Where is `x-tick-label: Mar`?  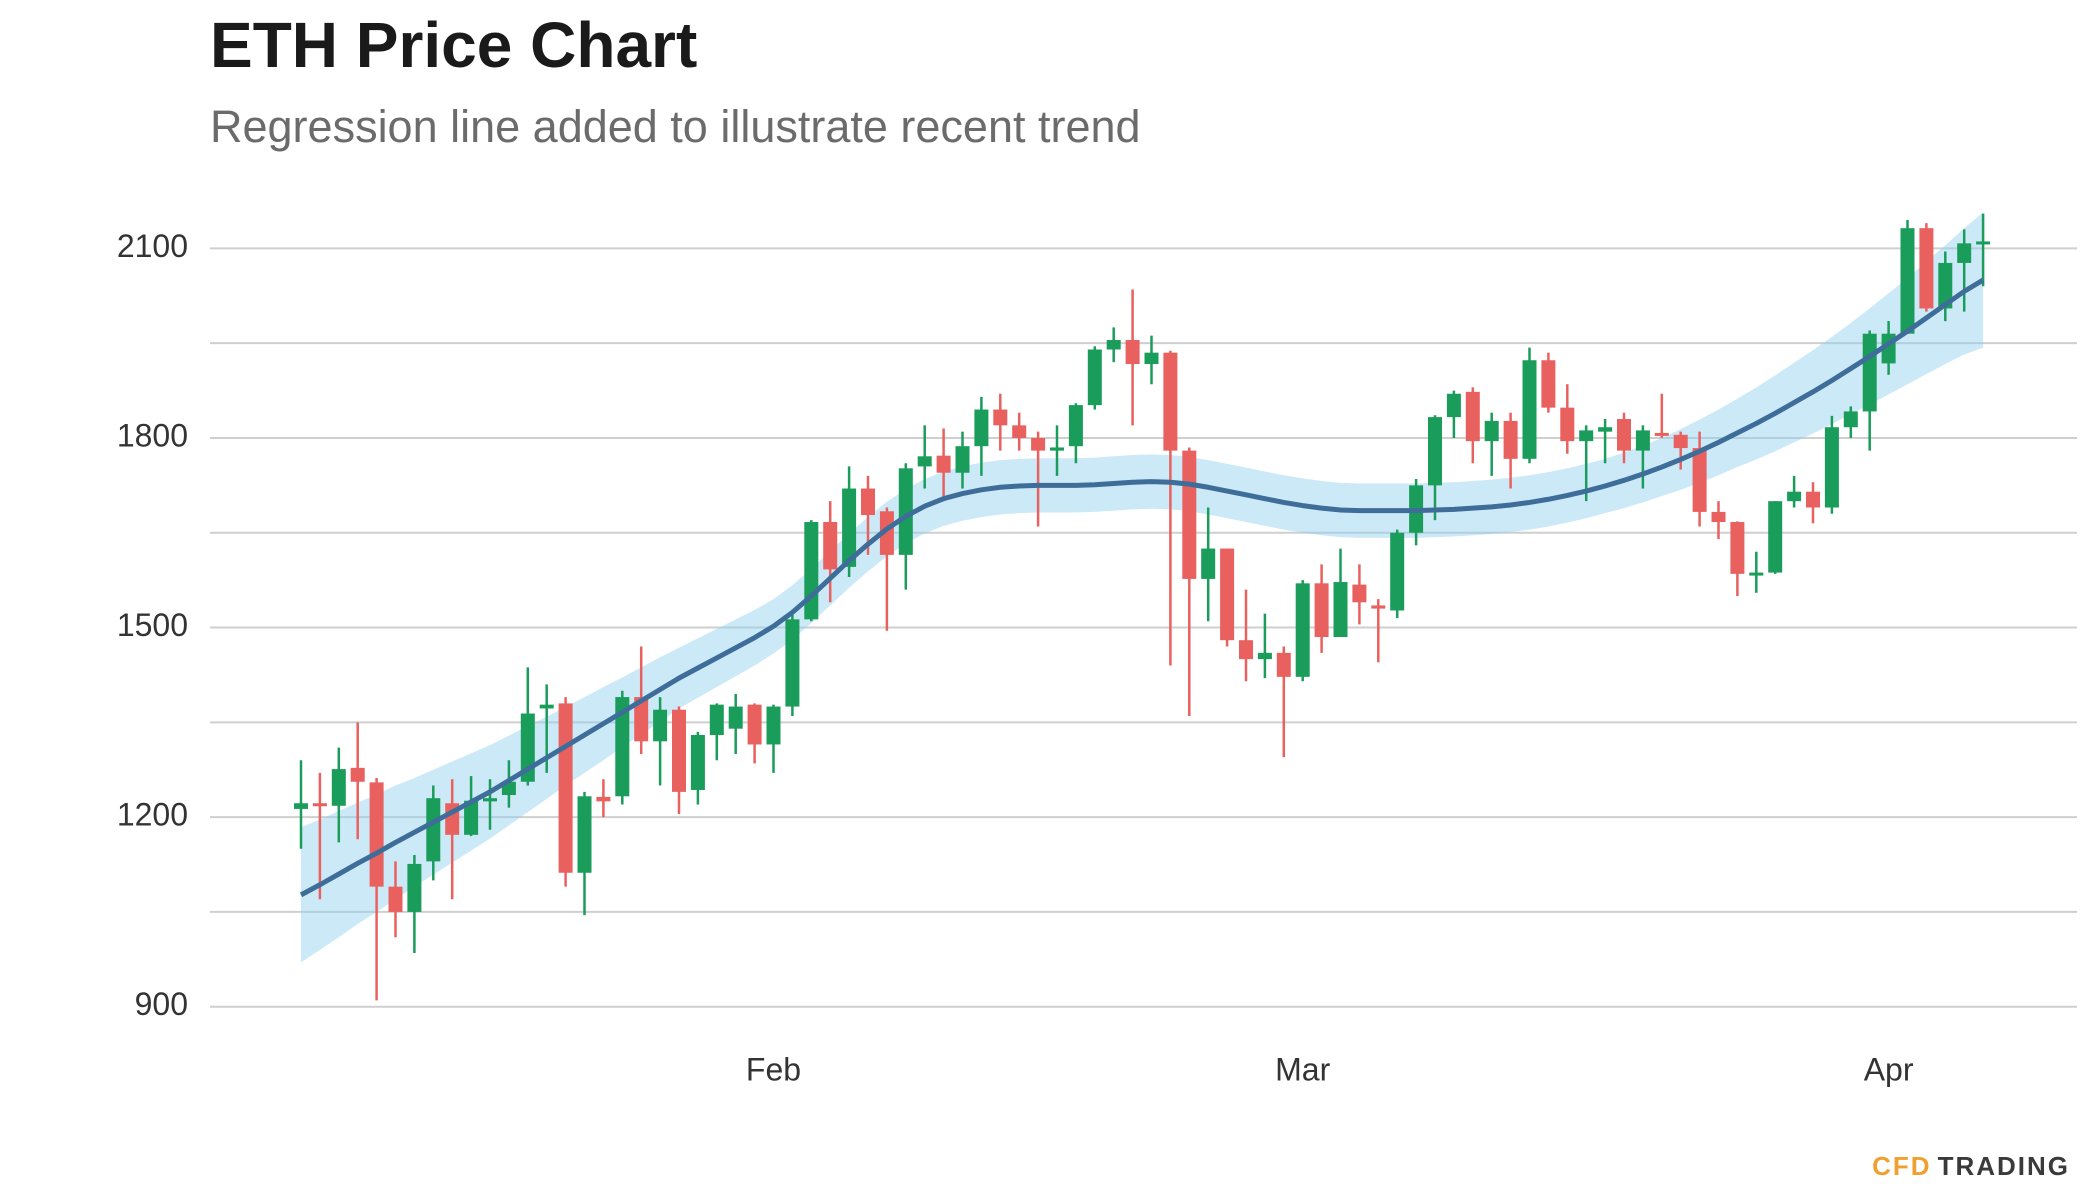 x-tick-label: Mar is located at coordinates (1302, 1069).